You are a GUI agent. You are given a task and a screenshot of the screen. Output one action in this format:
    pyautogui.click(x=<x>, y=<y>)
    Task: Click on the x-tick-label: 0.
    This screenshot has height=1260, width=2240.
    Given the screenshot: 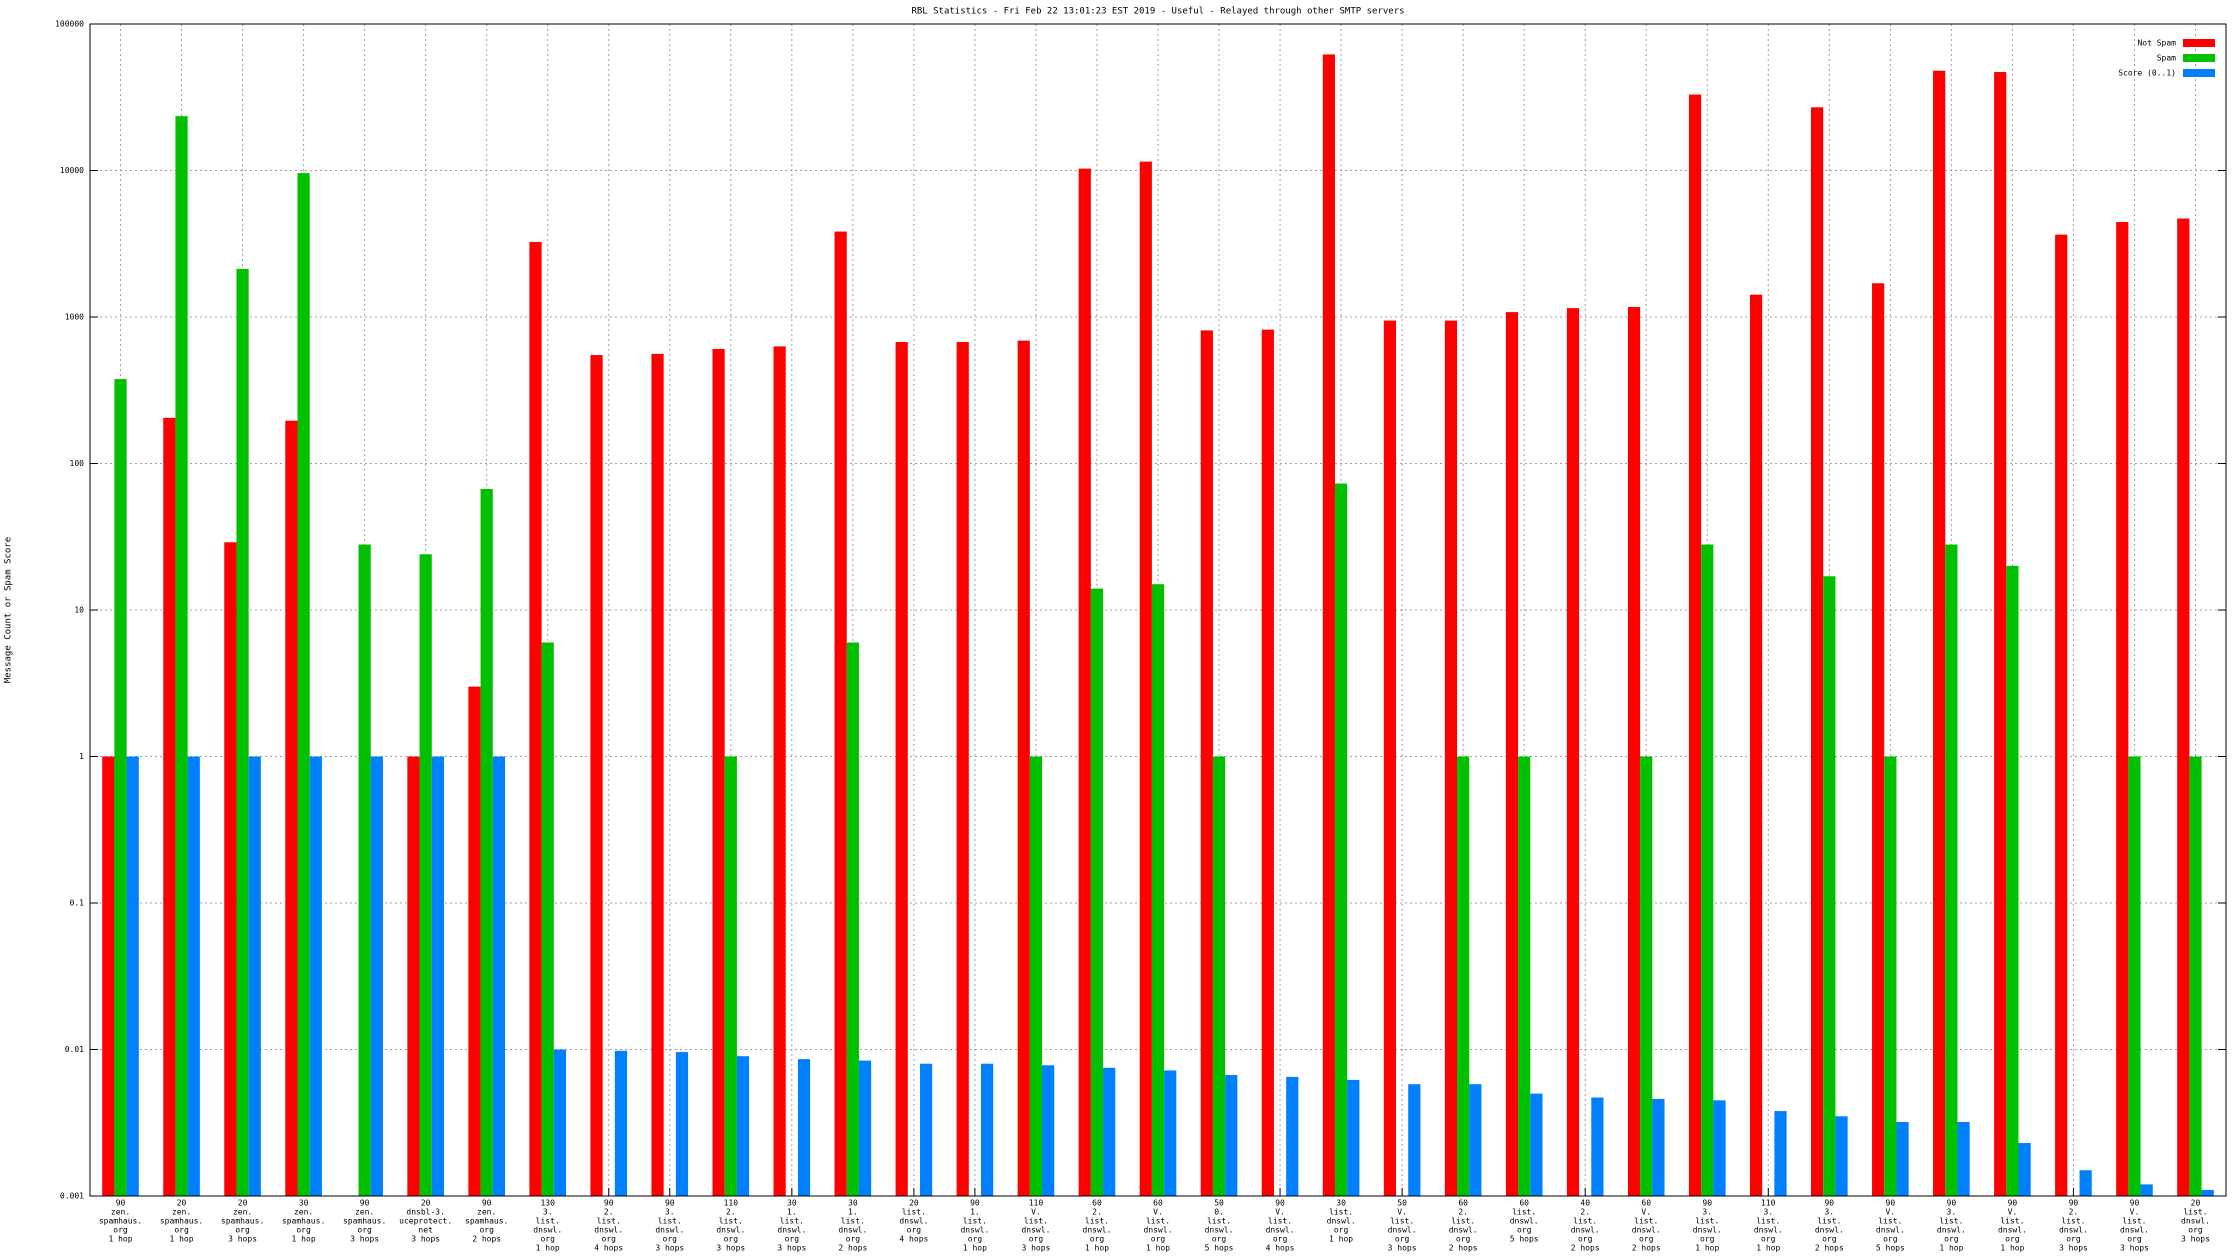 What is the action you would take?
    pyautogui.click(x=1219, y=1212)
    